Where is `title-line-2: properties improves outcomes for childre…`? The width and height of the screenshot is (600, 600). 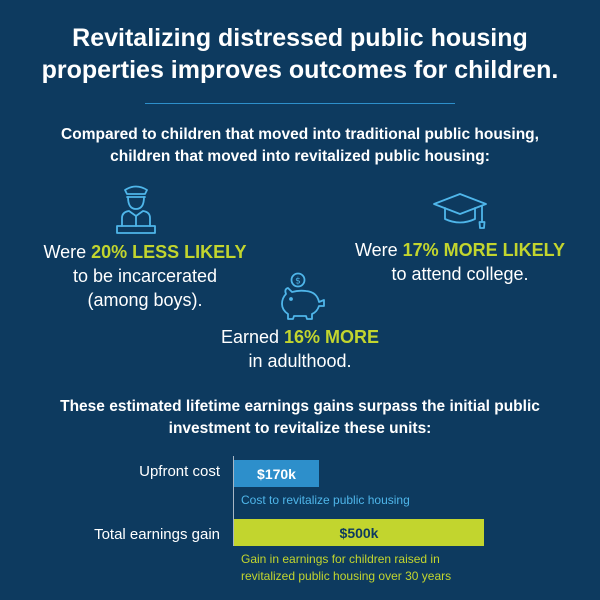 title-line-2: properties improves outcomes for childre… is located at coordinates (300, 70).